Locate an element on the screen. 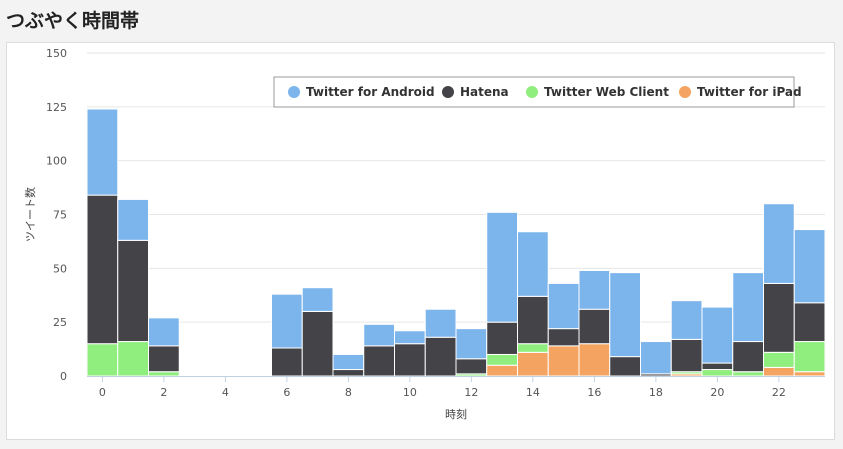 This screenshot has height=449, width=843. x-tick-label: 12 is located at coordinates (471, 392).